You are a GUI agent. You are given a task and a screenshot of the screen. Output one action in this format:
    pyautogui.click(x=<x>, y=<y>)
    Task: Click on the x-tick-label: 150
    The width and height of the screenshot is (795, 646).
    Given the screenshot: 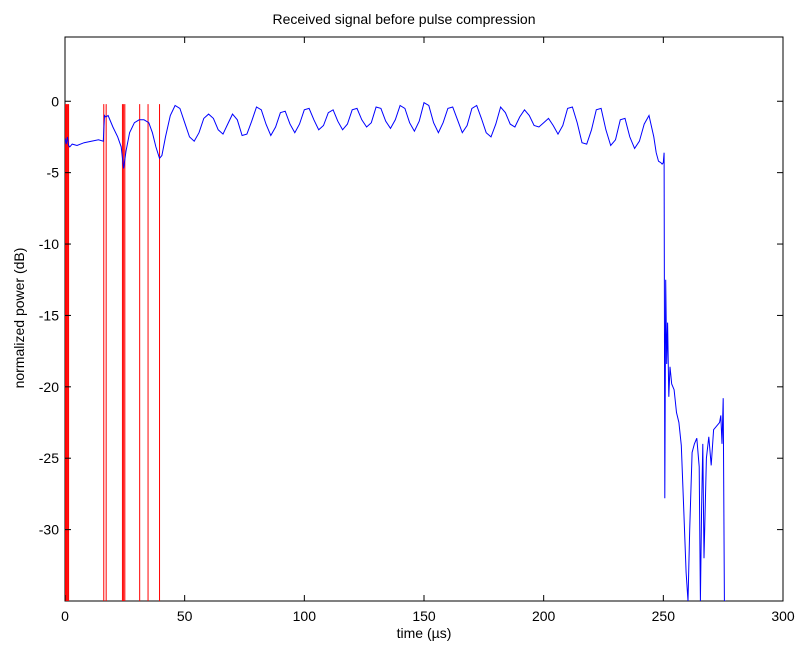 What is the action you would take?
    pyautogui.click(x=424, y=616)
    